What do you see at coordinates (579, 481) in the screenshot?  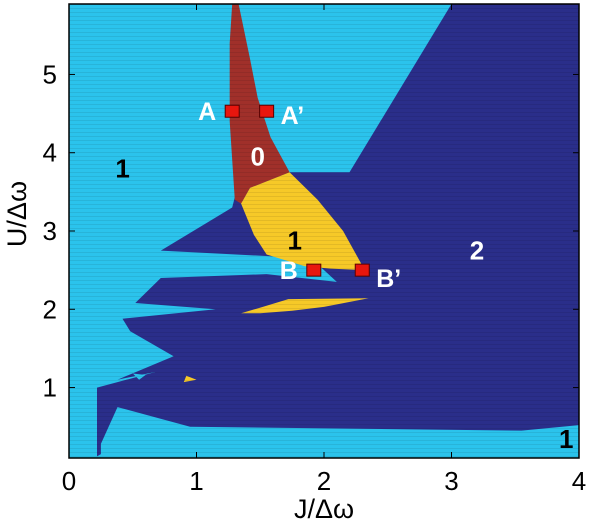 I see `x-tick-label-4: 4` at bounding box center [579, 481].